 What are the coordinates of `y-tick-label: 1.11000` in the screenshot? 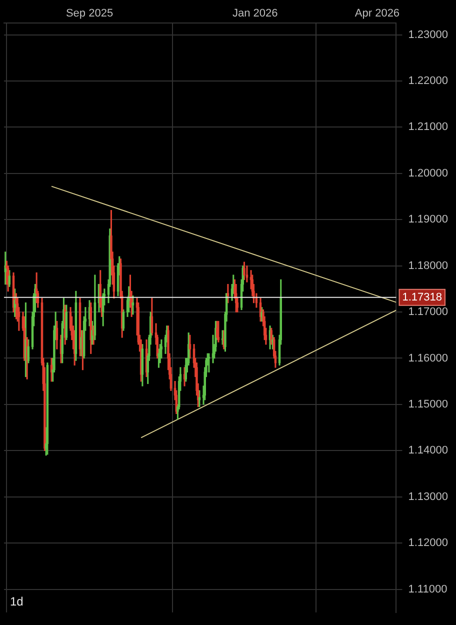 It's located at (428, 589).